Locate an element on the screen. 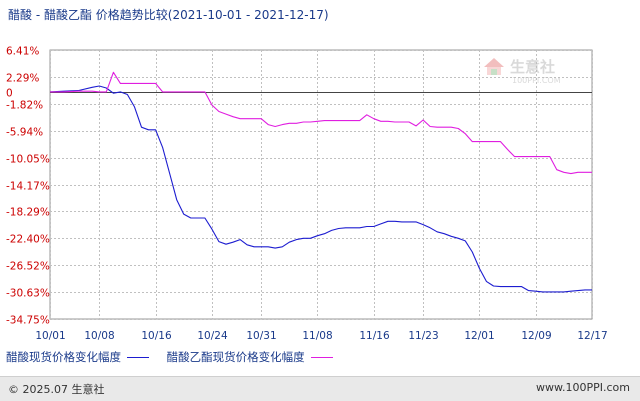 This screenshot has height=401, width=640. legend-item-series-1: 醋酸现货价格变化幅度 is located at coordinates (77, 357).